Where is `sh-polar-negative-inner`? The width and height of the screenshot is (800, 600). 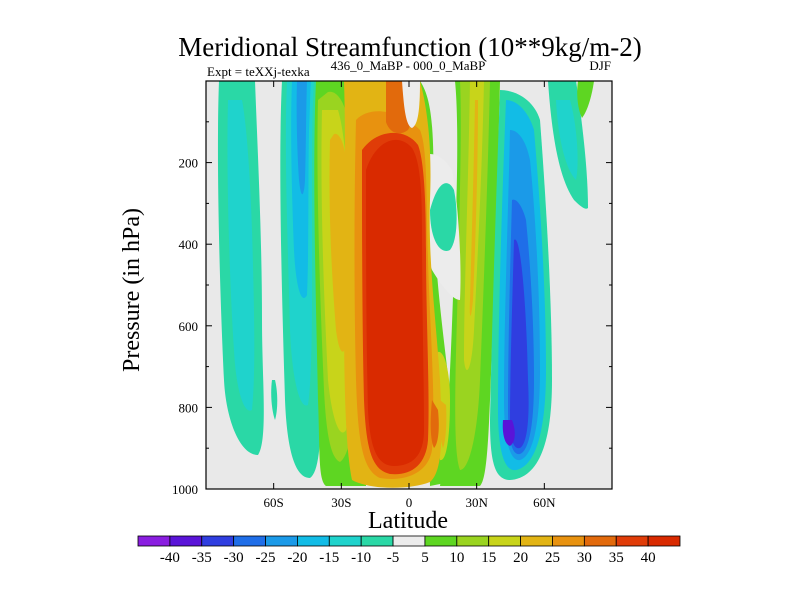
sh-polar-negative-inner is located at coordinates (241, 255).